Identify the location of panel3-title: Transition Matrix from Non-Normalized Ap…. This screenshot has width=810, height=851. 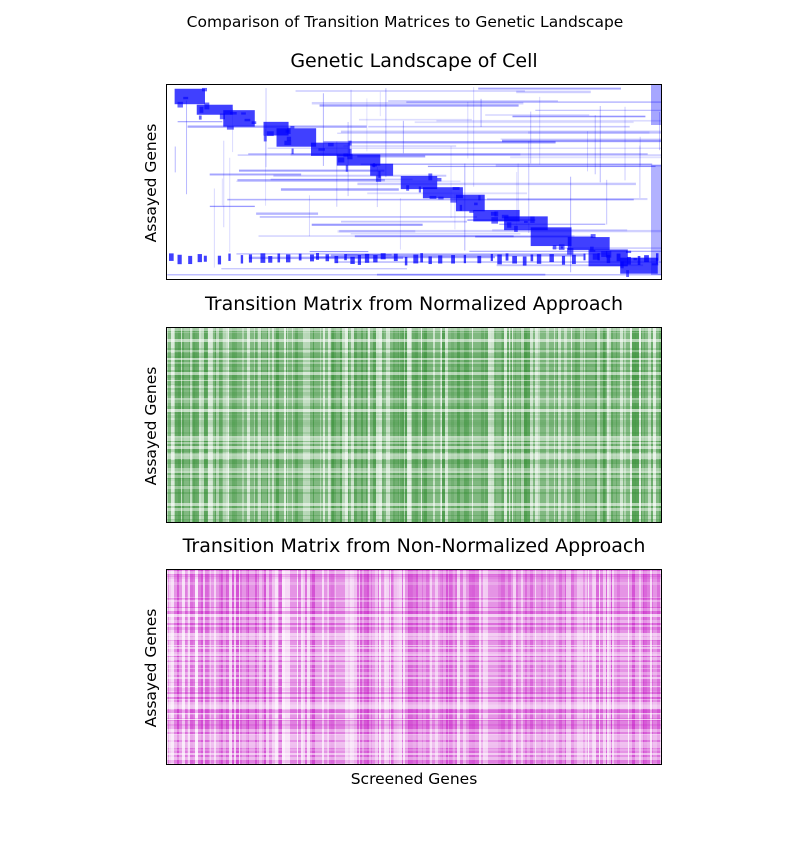
(414, 546).